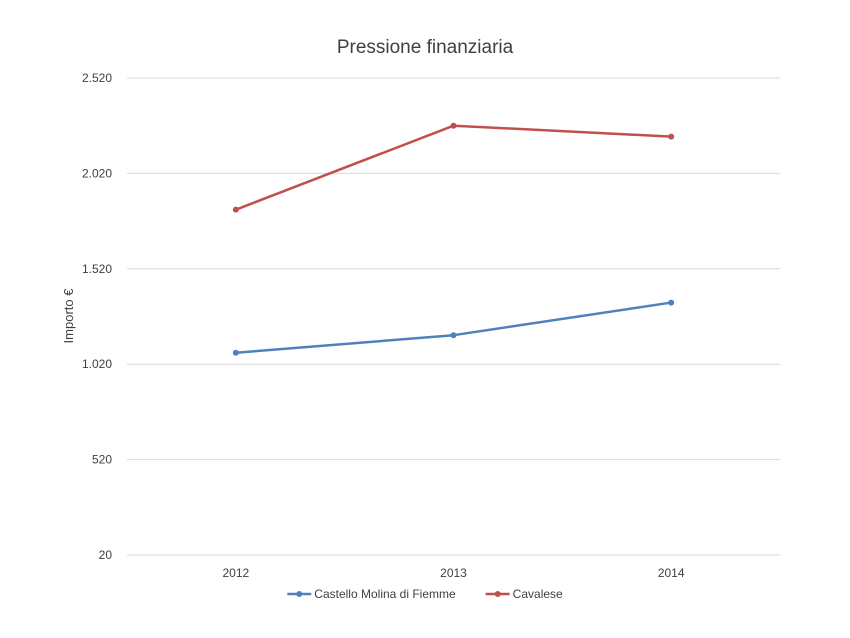 Image resolution: width=850 pixels, height=638 pixels. Describe the element at coordinates (97, 364) in the screenshot. I see `y-tick-label: 1.020` at that location.